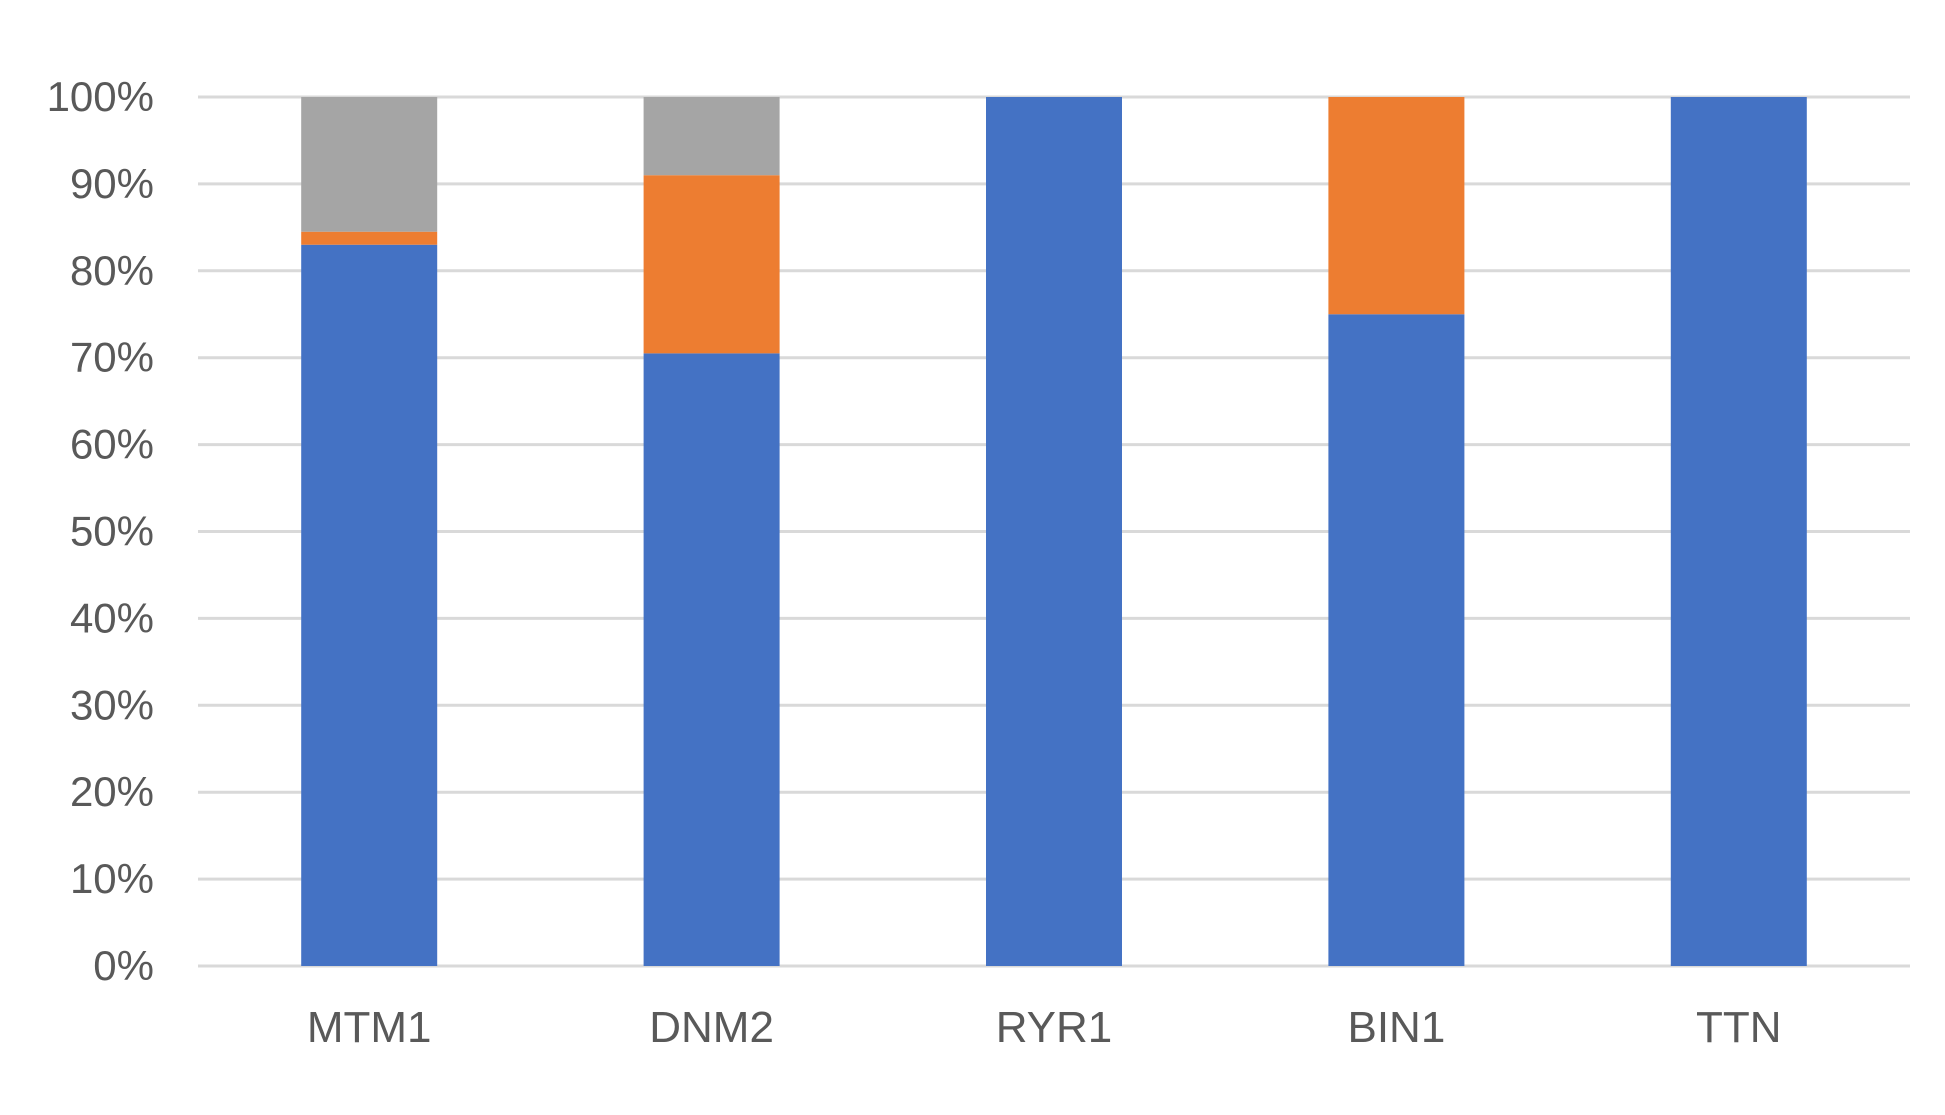  I want to click on x-axis-category-labels: MTM1 DNM2 RYR1 BIN1 TTN, so click(1044, 1027).